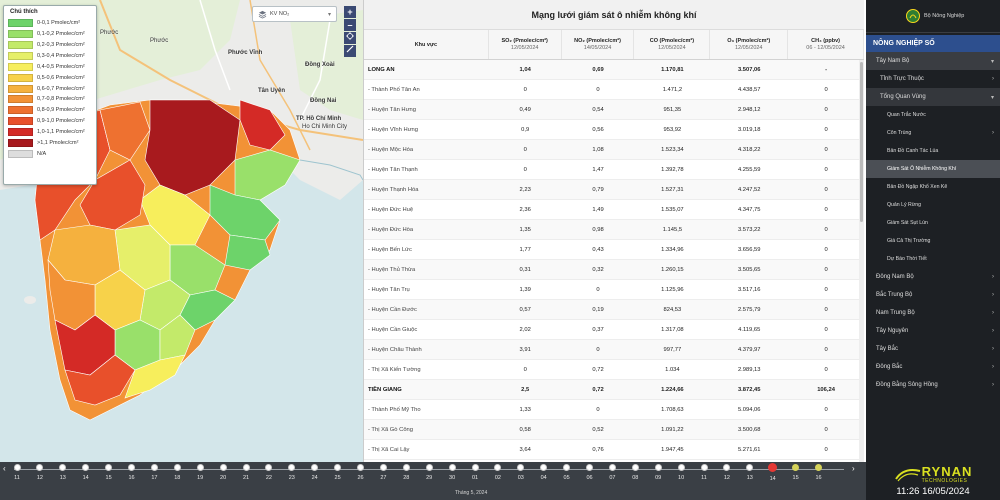 This screenshot has height=500, width=1000. What do you see at coordinates (933, 151) in the screenshot?
I see `sidebar-item: Bản Đồ Canh Tác Lúa` at bounding box center [933, 151].